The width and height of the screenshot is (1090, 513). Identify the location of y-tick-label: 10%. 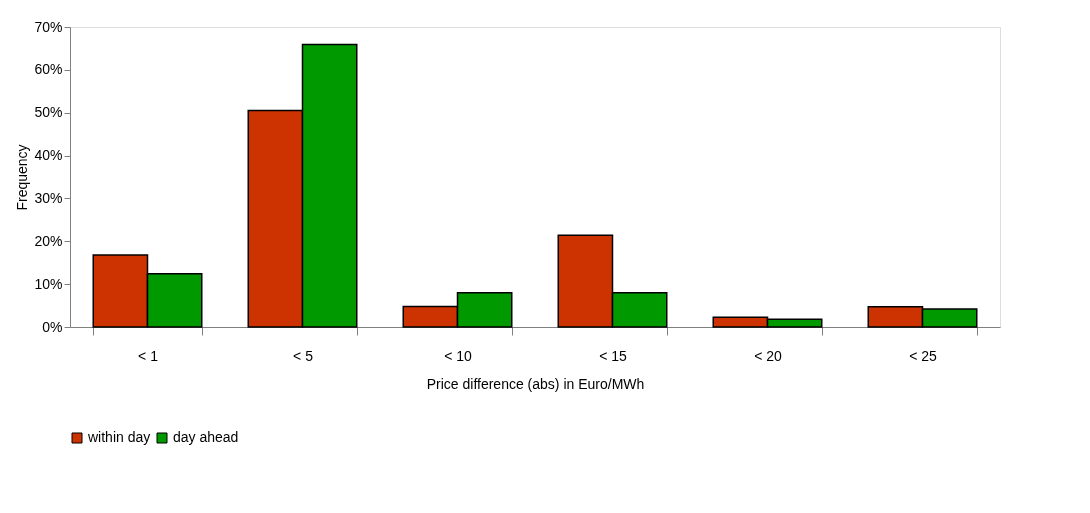
(48, 283).